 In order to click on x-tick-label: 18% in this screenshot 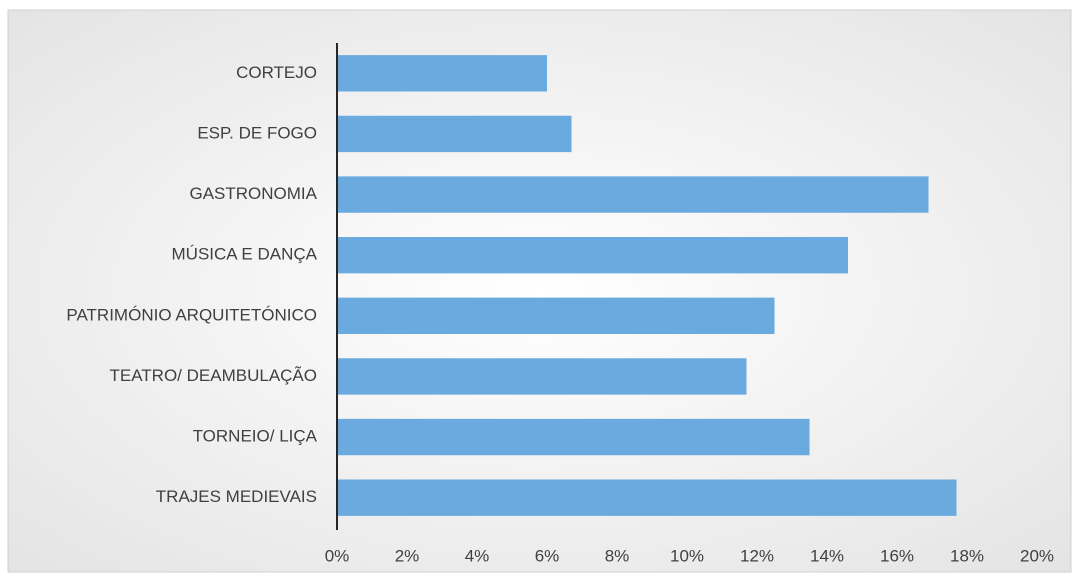, I will do `click(967, 555)`.